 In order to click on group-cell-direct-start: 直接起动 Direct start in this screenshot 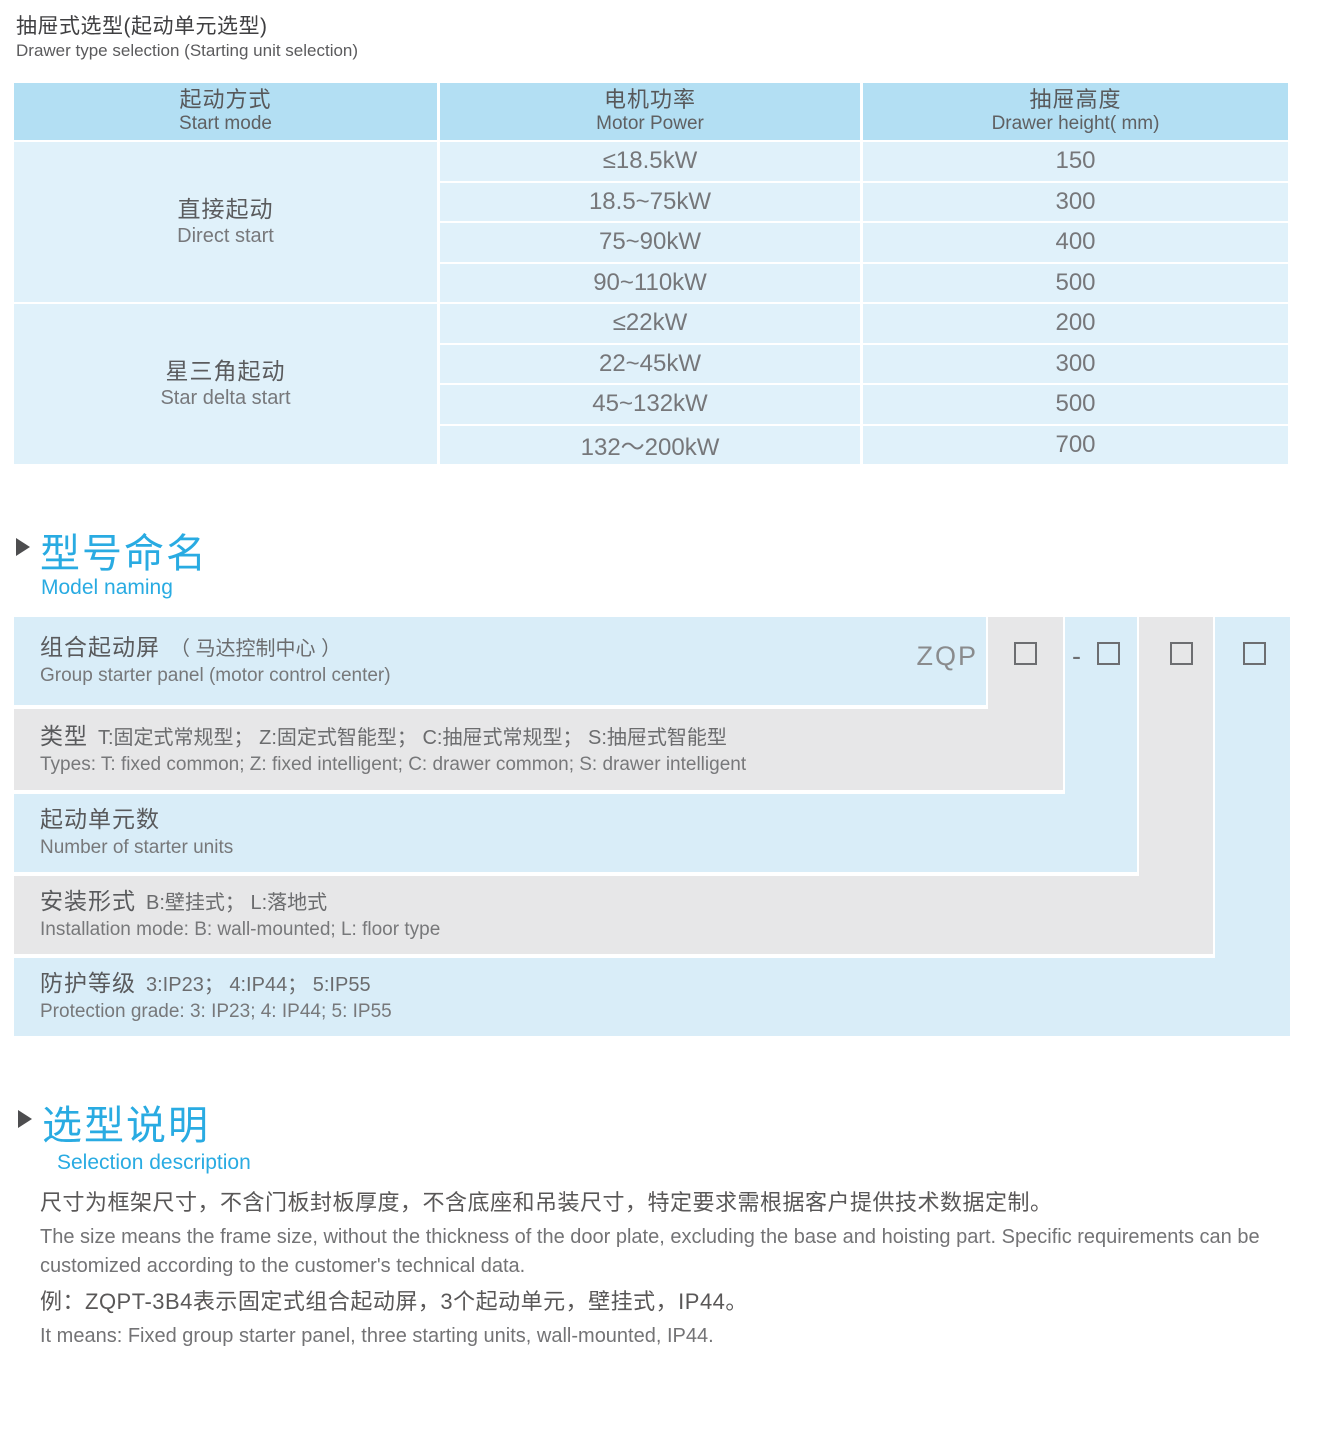, I will do `click(225, 222)`.